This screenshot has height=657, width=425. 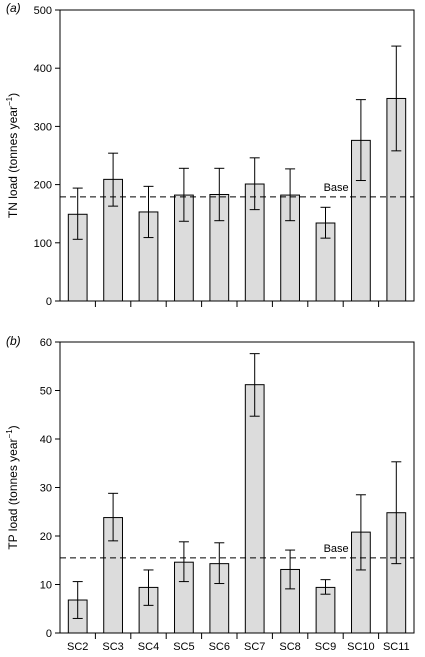 What do you see at coordinates (77, 647) in the screenshot?
I see `x-tick-label: SC2` at bounding box center [77, 647].